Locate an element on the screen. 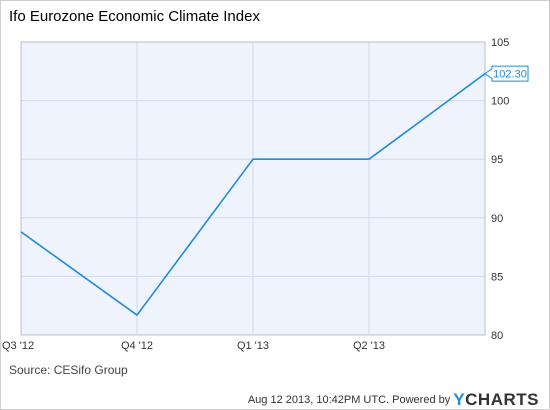 This screenshot has height=410, width=550. y-tick-label: 85 is located at coordinates (497, 277).